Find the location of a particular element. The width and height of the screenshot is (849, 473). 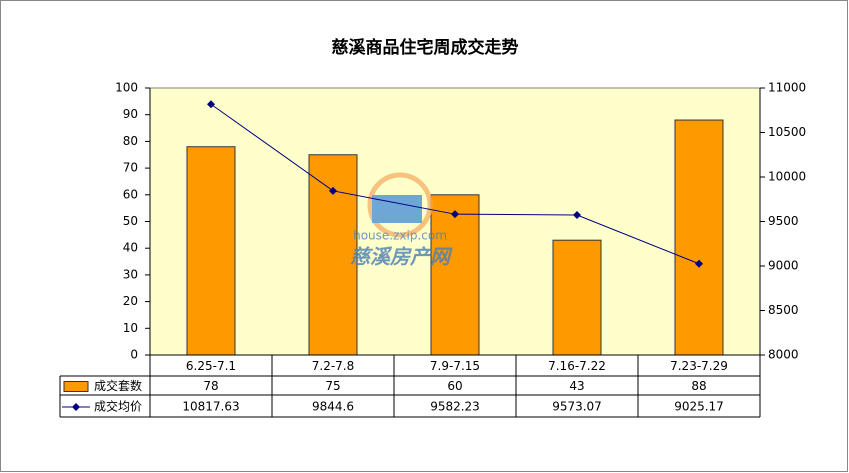

legend-marker is located at coordinates (76, 407).